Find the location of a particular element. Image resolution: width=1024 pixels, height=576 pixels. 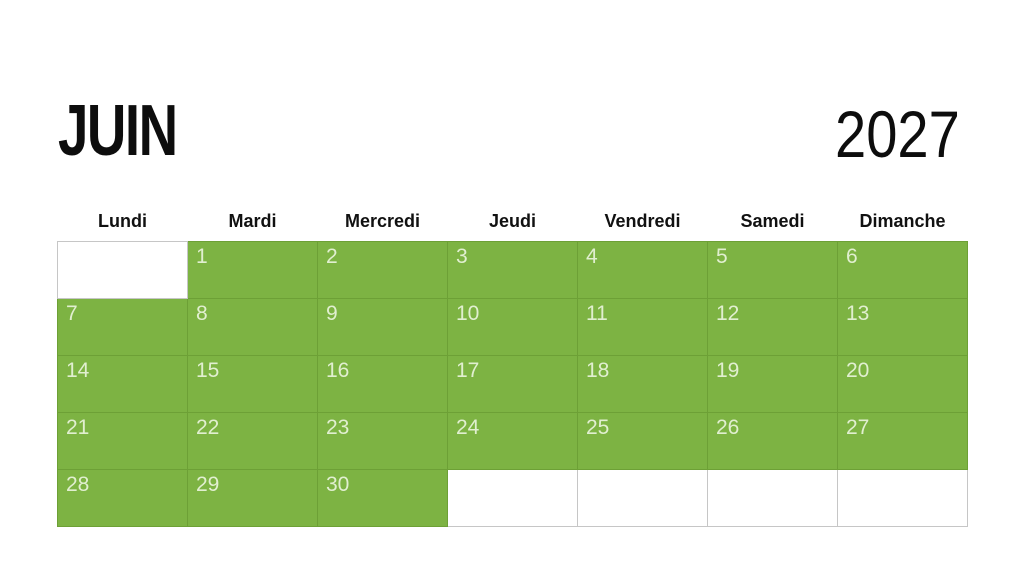

day-number: 20 is located at coordinates (858, 370).